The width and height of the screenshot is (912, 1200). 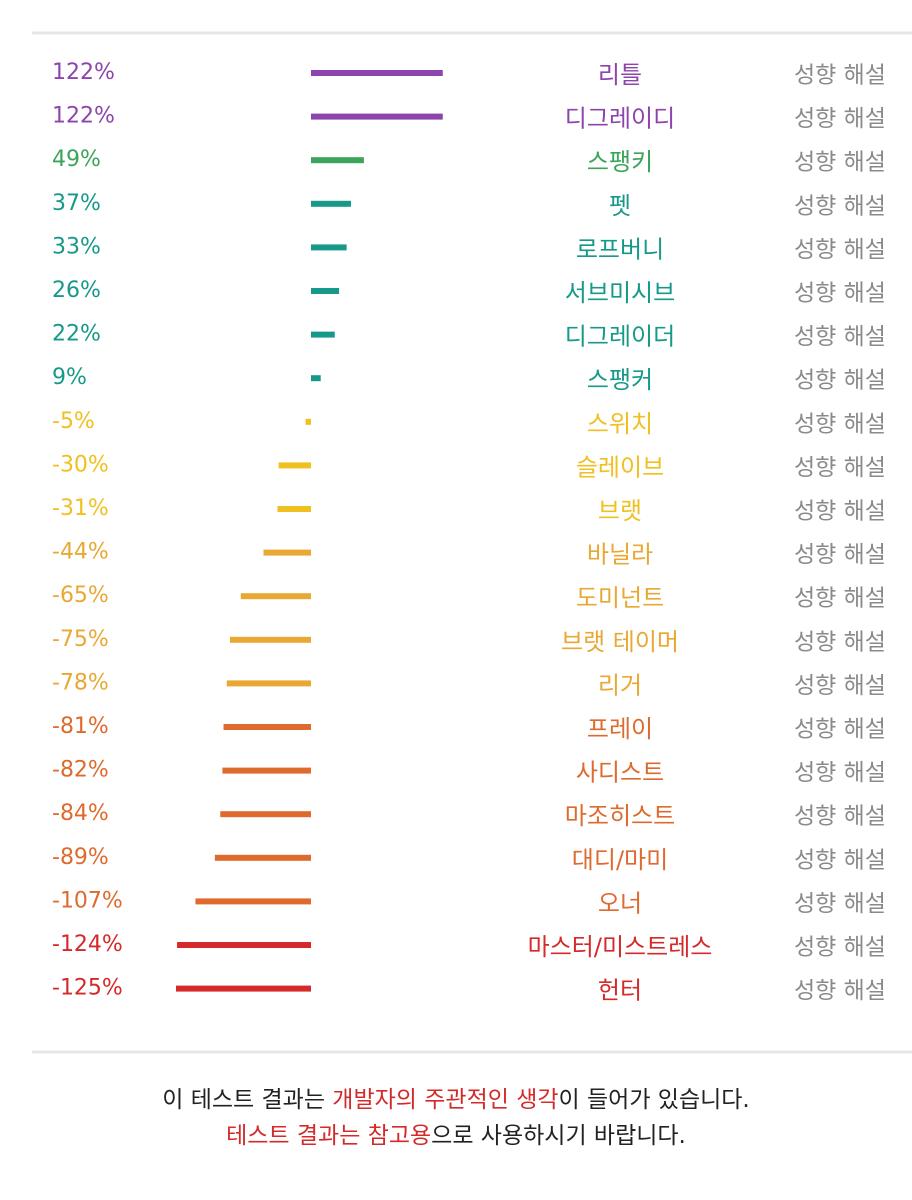 What do you see at coordinates (620, 947) in the screenshot?
I see `category-label: 마스터/미스트레스` at bounding box center [620, 947].